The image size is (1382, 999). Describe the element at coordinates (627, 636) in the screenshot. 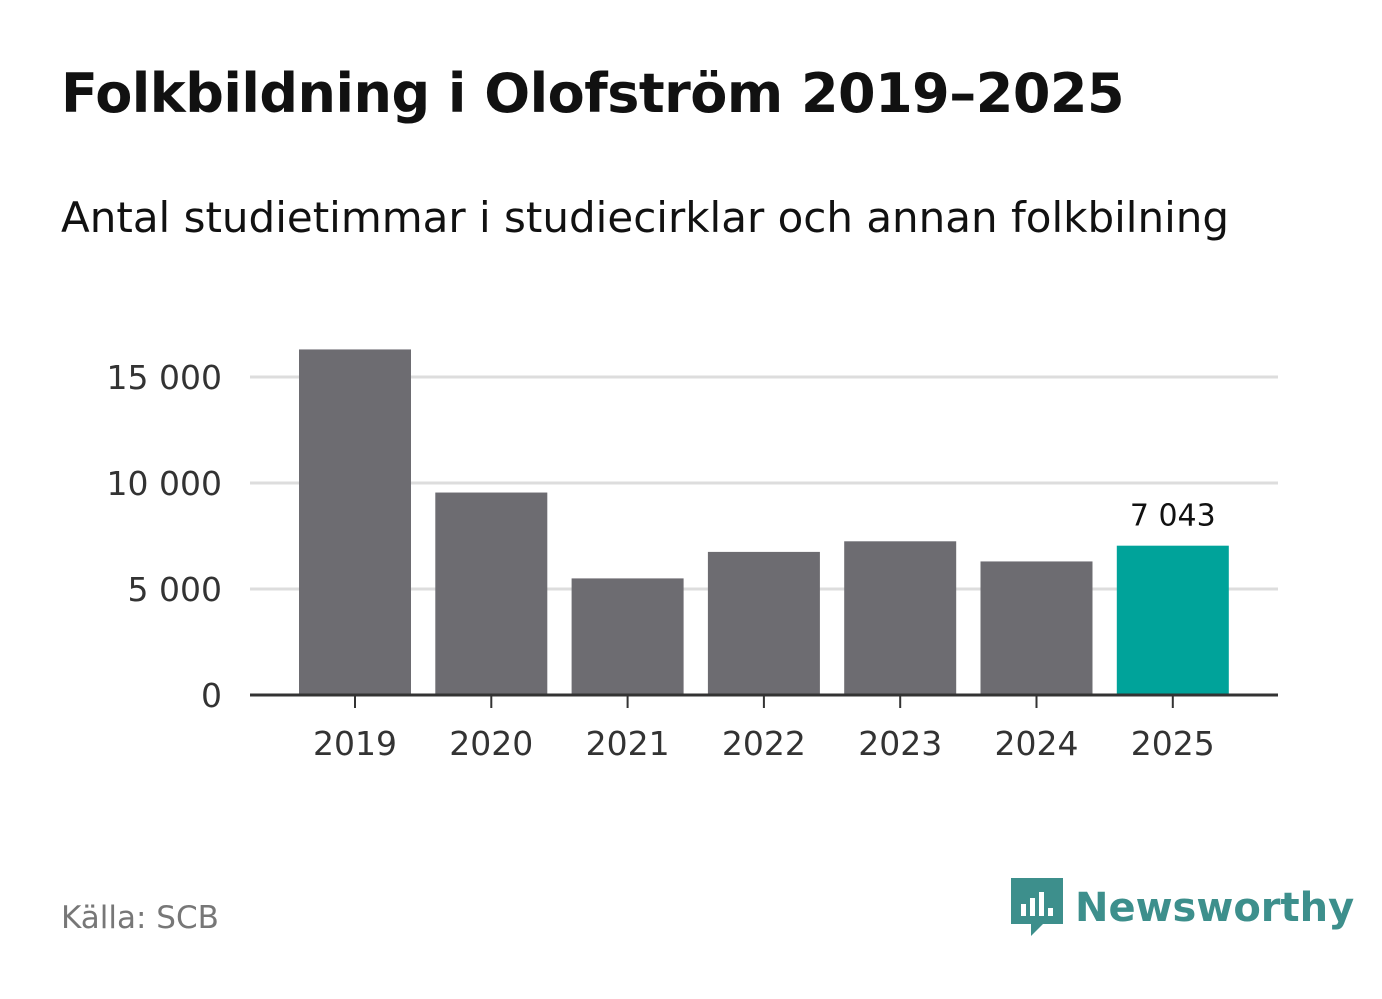

I see `bar-2021` at that location.